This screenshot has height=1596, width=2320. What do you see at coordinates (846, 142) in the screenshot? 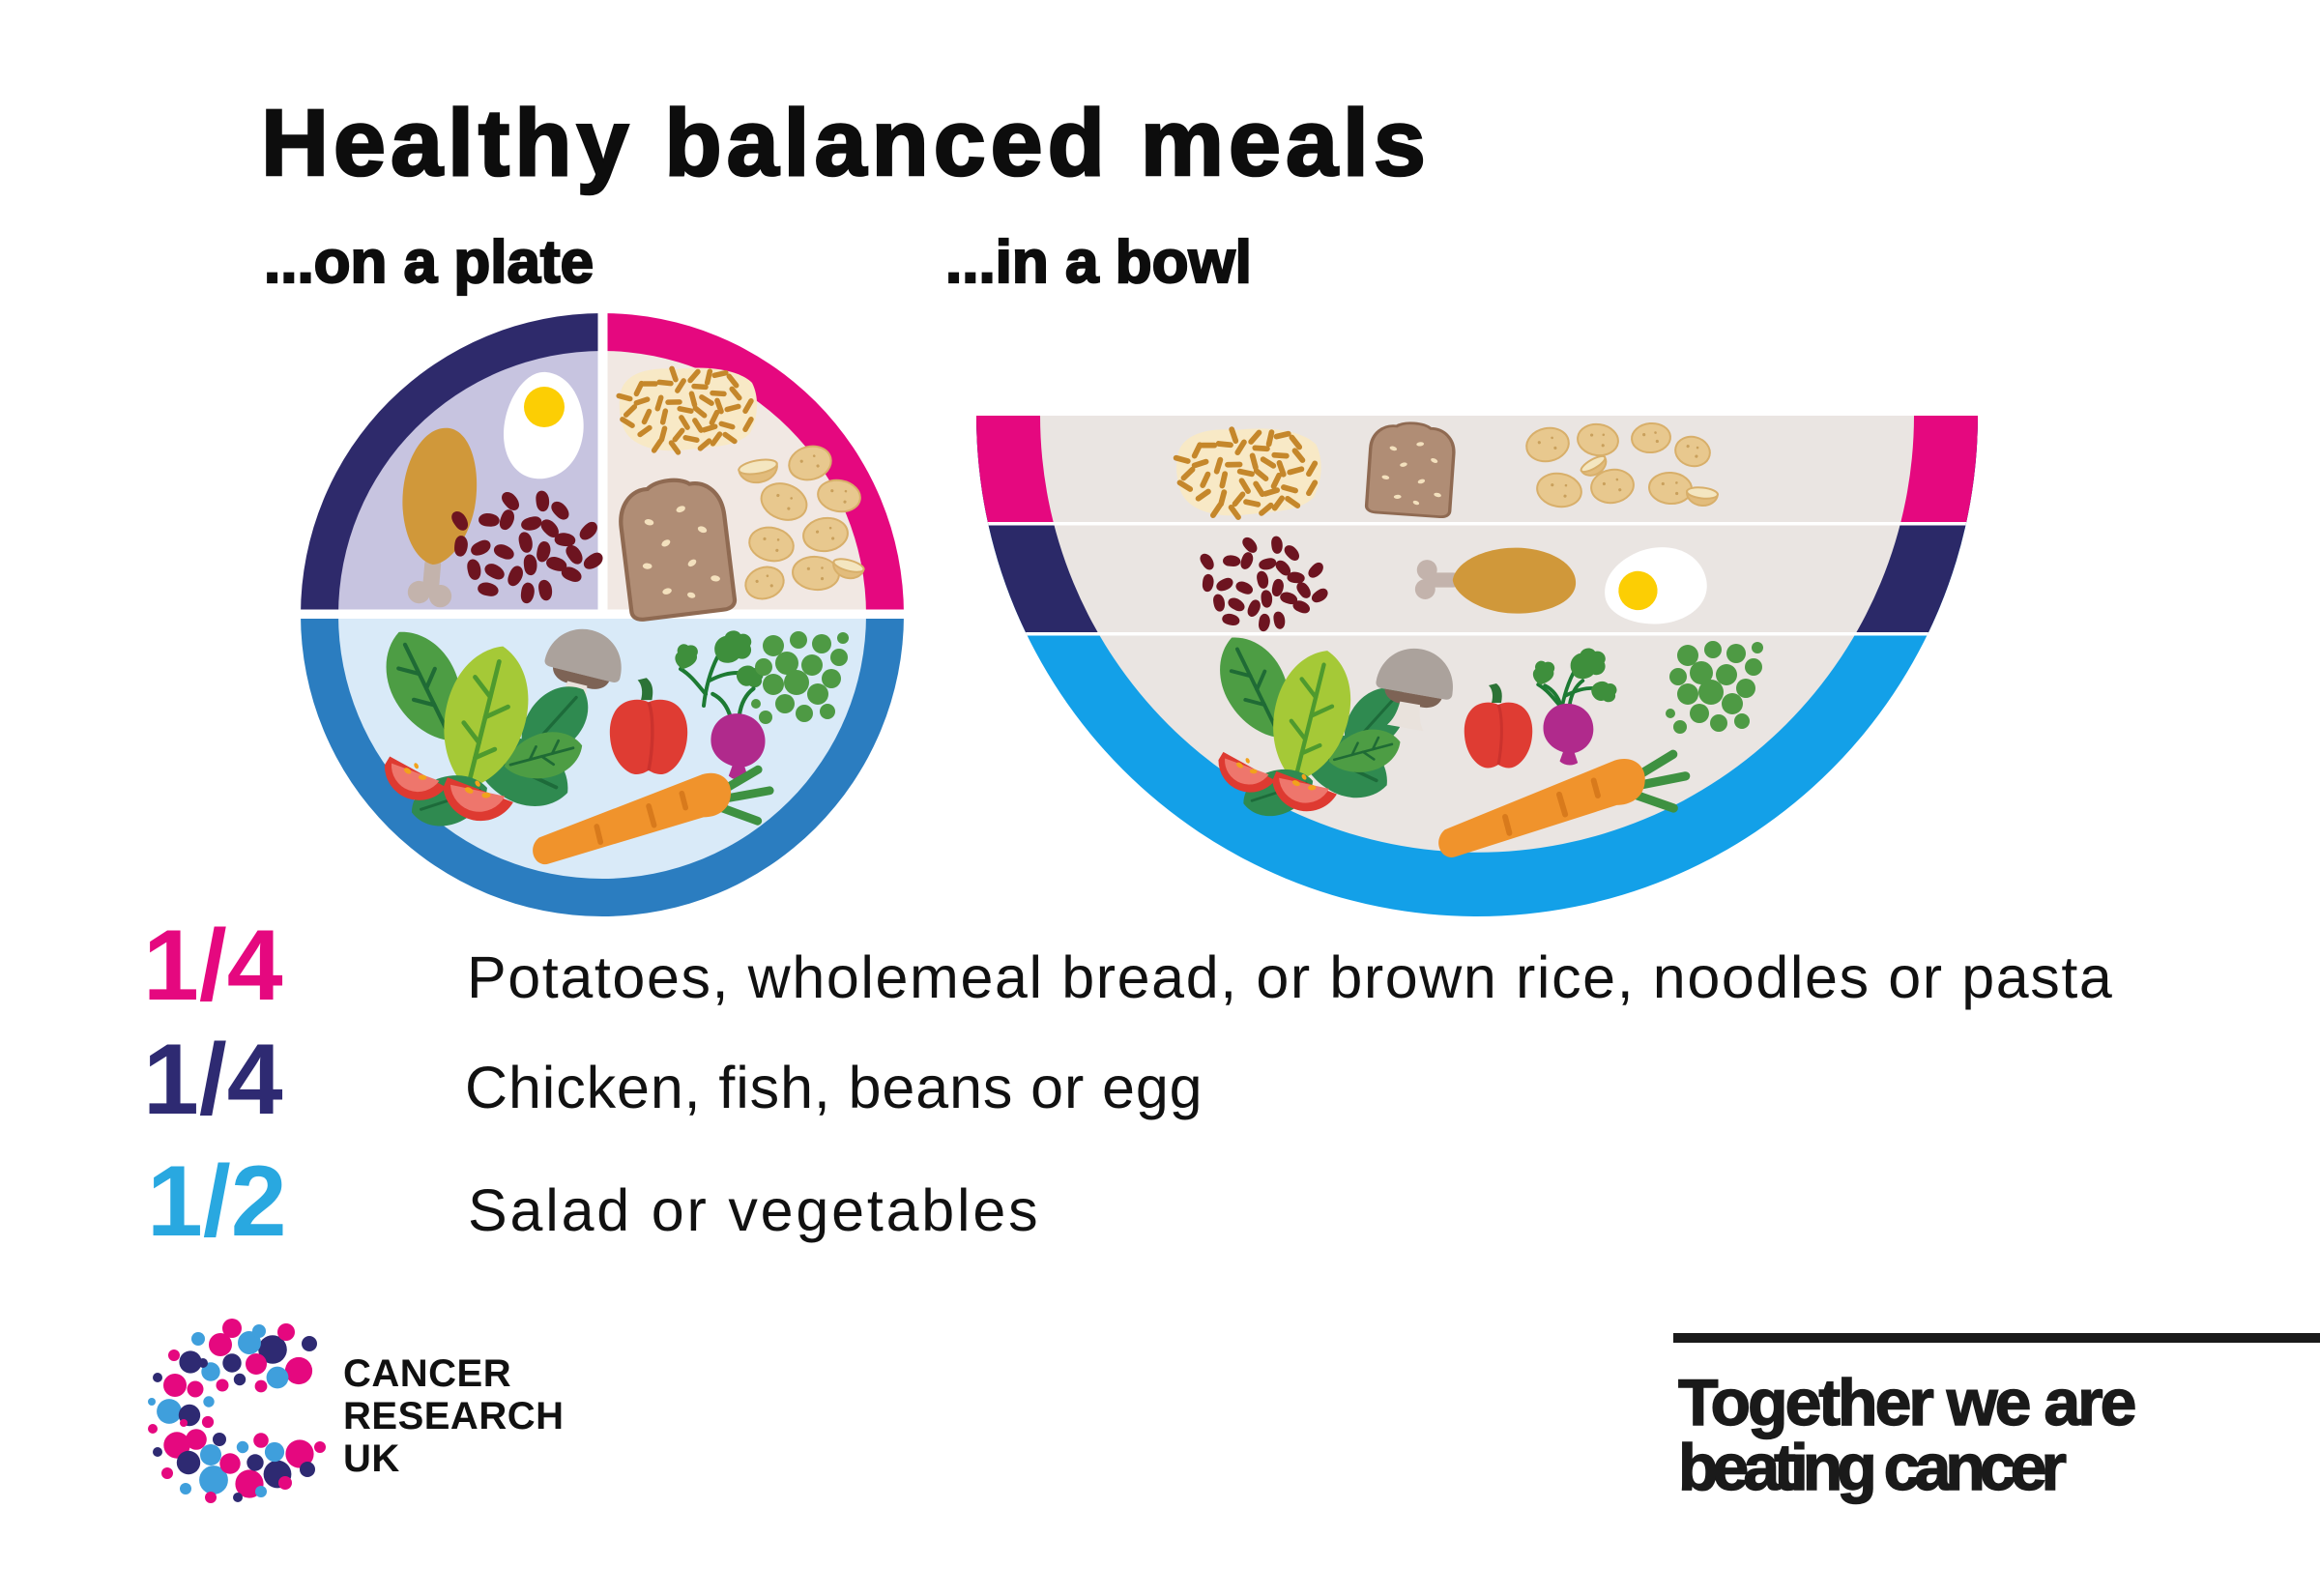
I see `svg-text: Healthy balanced meals` at bounding box center [846, 142].